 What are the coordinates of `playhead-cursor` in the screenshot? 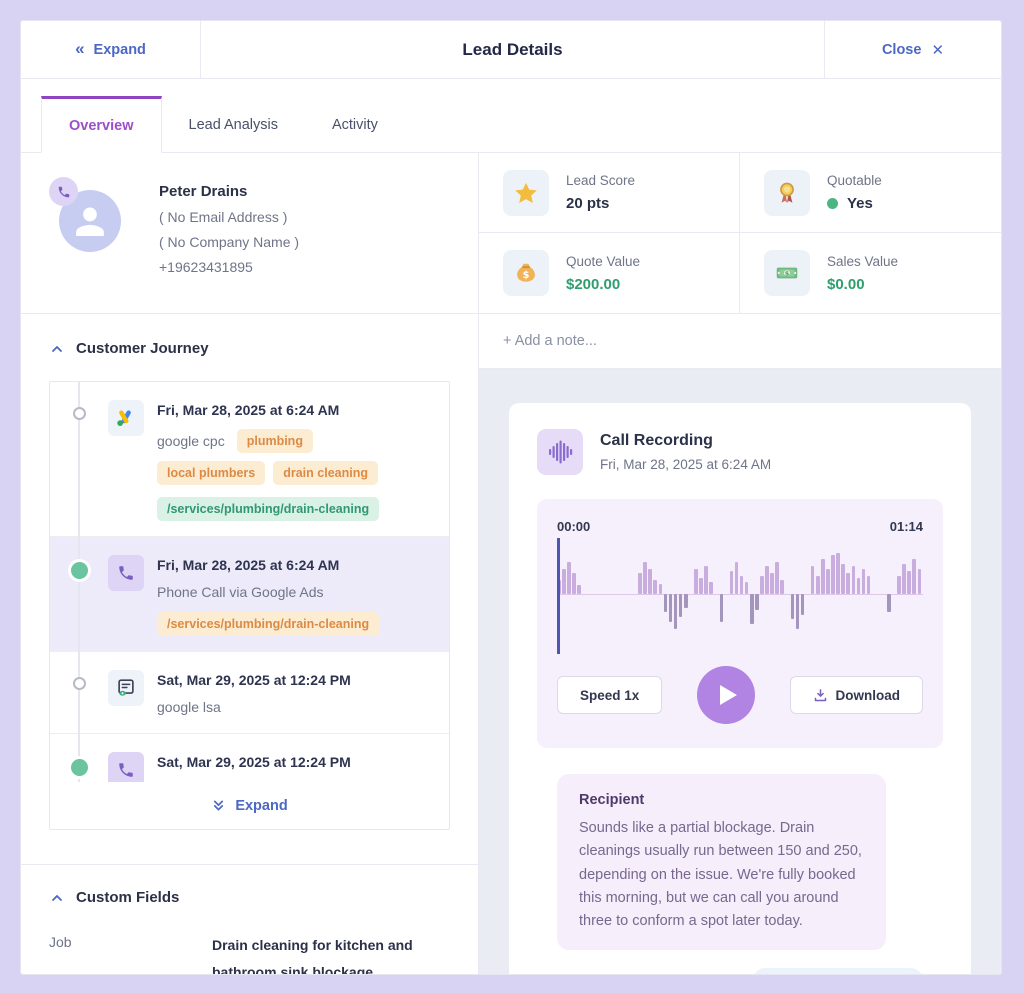 It's located at (558, 596).